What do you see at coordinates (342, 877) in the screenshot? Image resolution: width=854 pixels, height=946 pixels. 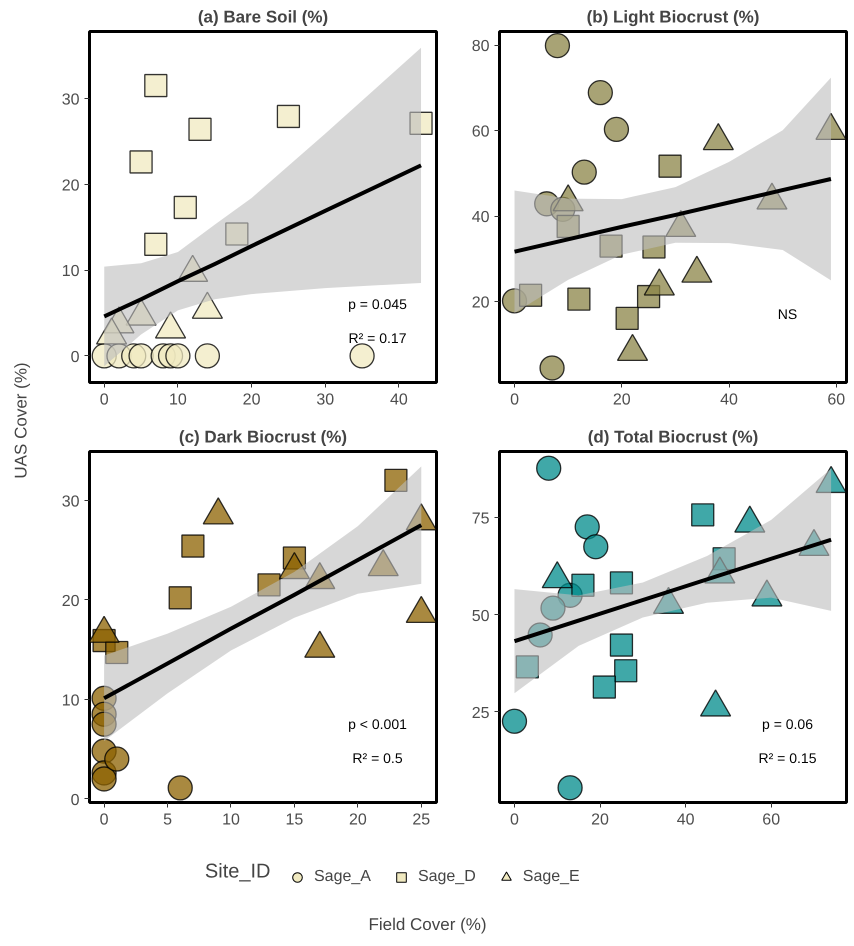 I see `legend-label: Sage_A` at bounding box center [342, 877].